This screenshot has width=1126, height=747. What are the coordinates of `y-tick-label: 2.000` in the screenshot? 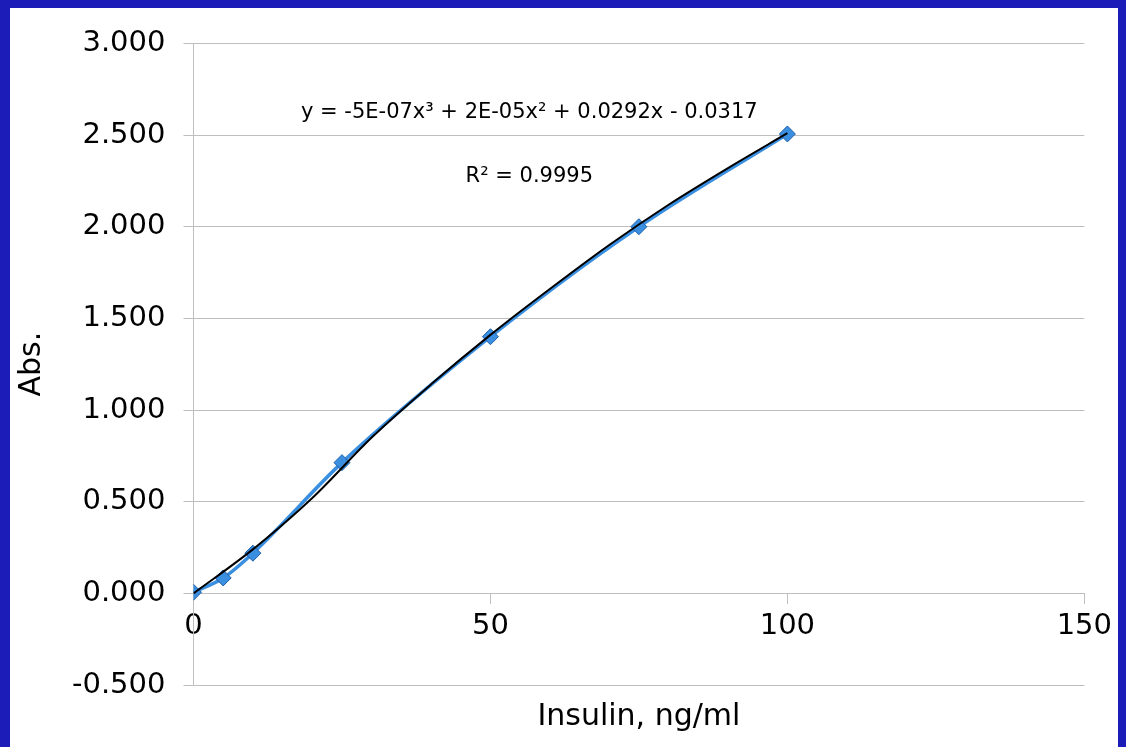 It's located at (124, 224).